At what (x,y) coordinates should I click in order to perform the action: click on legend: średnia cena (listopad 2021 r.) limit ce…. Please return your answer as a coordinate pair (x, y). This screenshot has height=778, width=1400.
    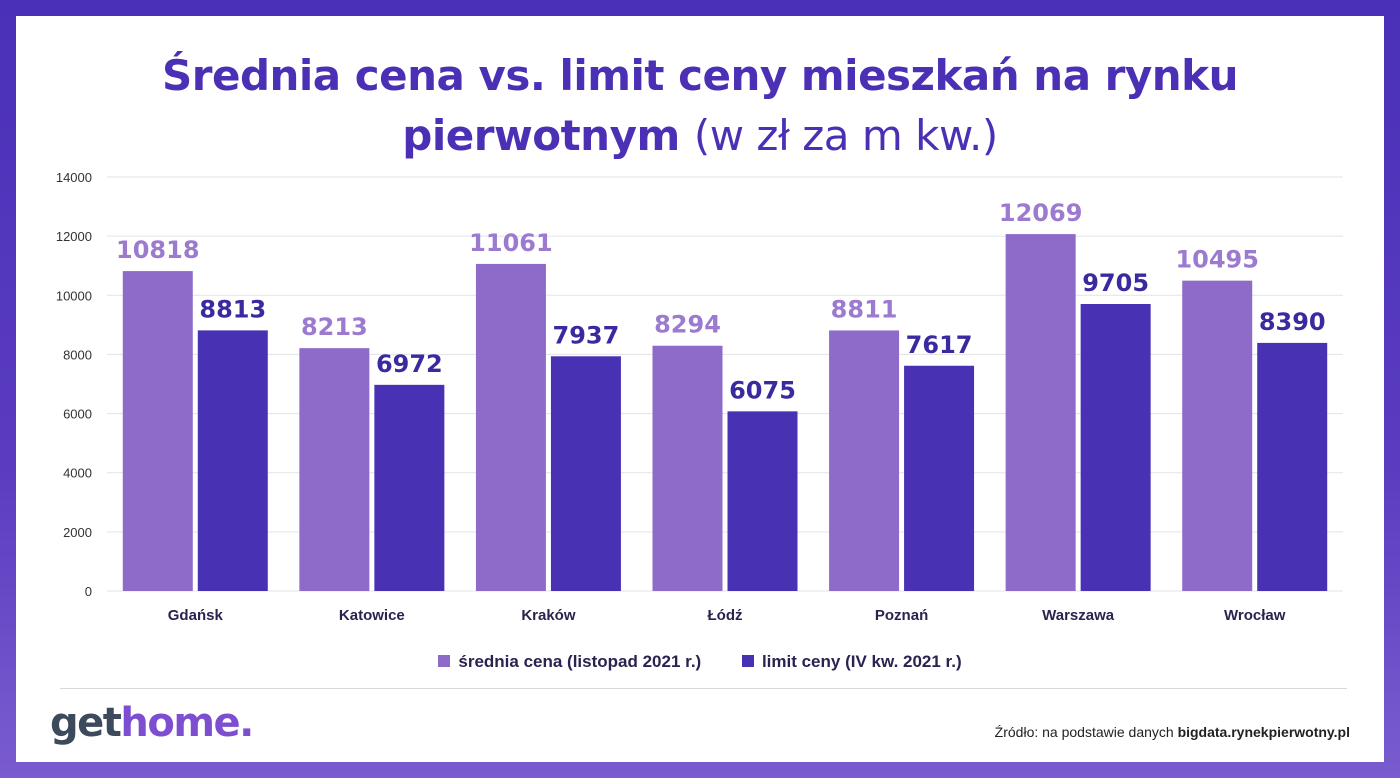
    Looking at the image, I should click on (700, 662).